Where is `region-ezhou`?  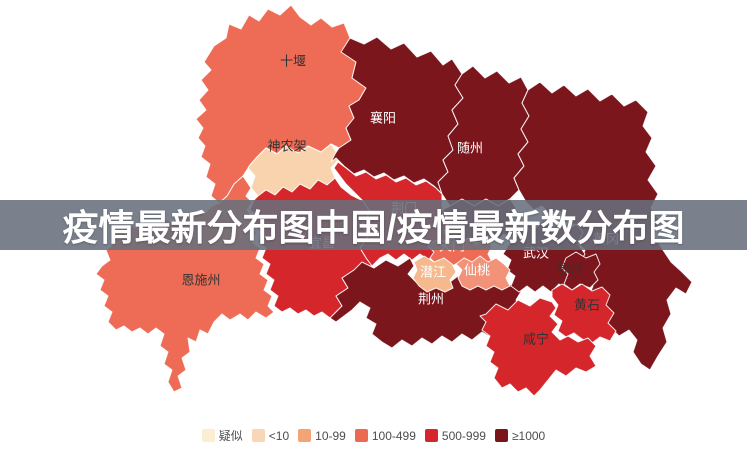
region-ezhou is located at coordinates (581, 271).